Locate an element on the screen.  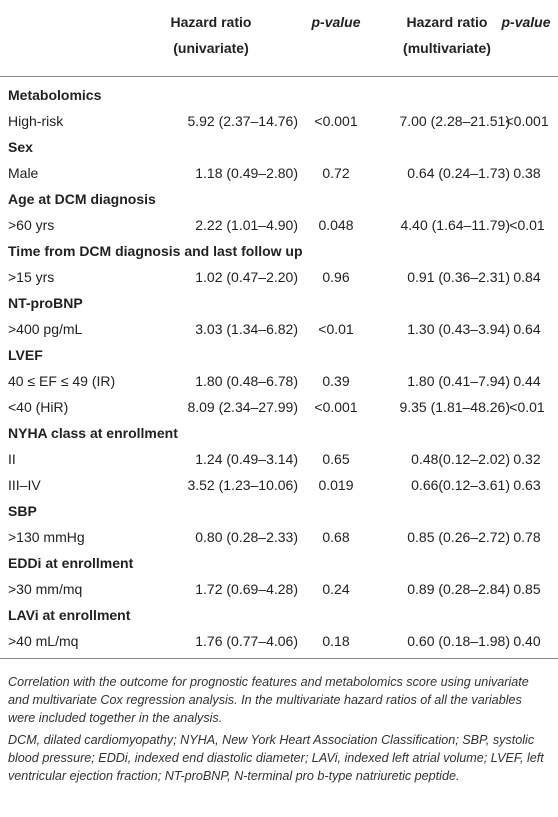
section-title: Age at DCM diagnosis is located at coordinates (82, 199).